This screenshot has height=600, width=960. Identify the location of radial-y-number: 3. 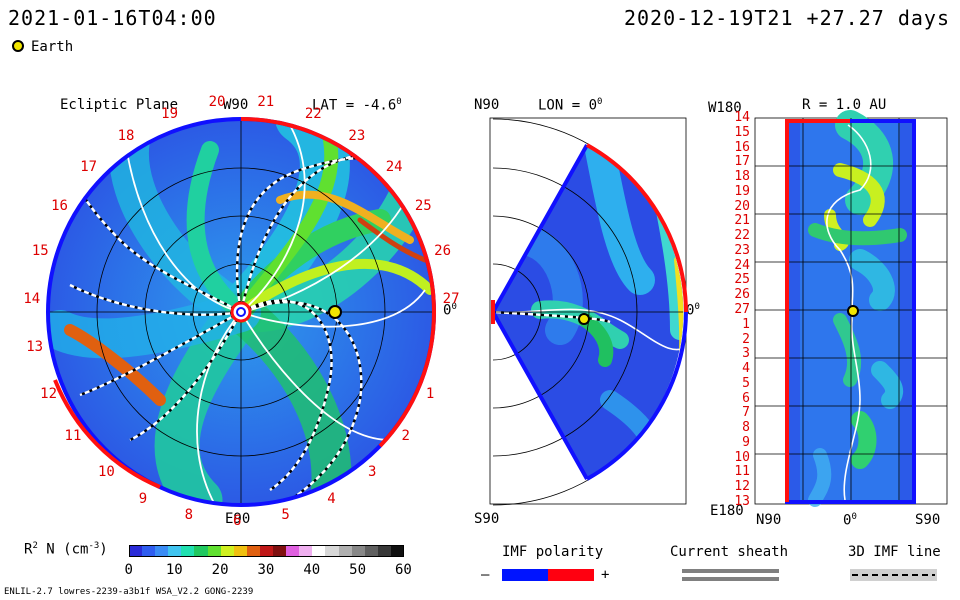
(746, 354).